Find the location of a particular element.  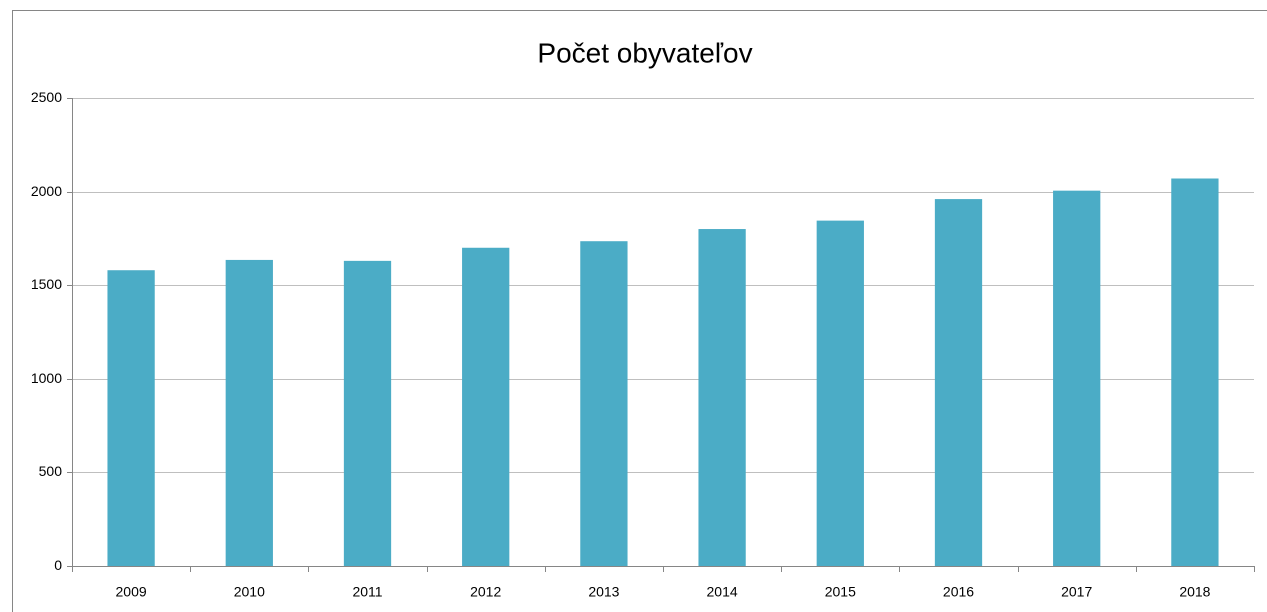

x-tick-label: 2016 is located at coordinates (958, 592).